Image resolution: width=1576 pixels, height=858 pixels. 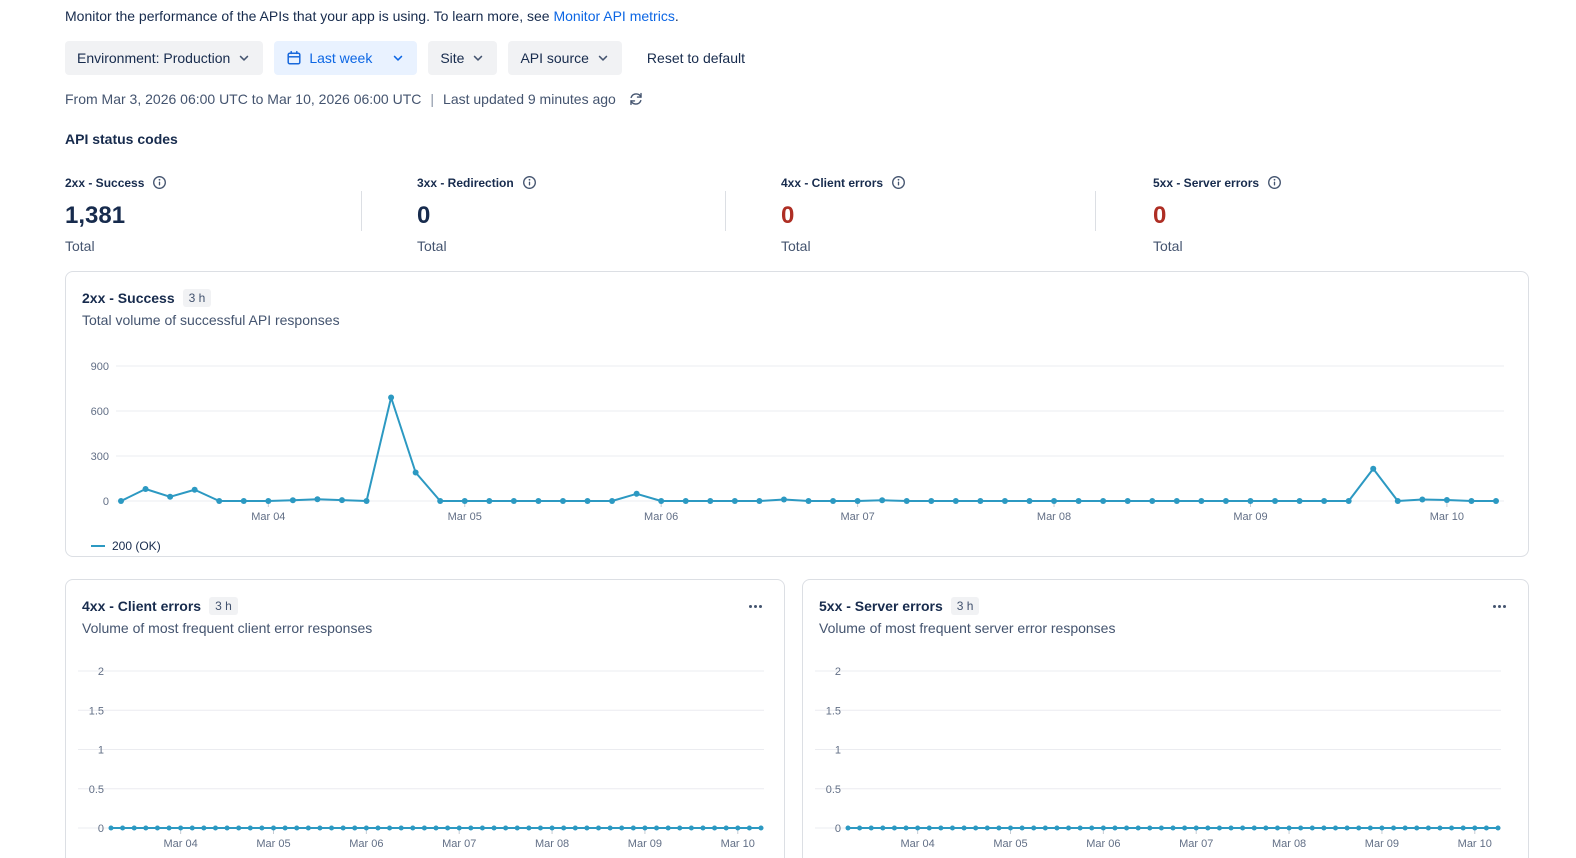 I want to click on stat-4xx-client-errors: 4xx - Client errors 0 Total, so click(x=910, y=214).